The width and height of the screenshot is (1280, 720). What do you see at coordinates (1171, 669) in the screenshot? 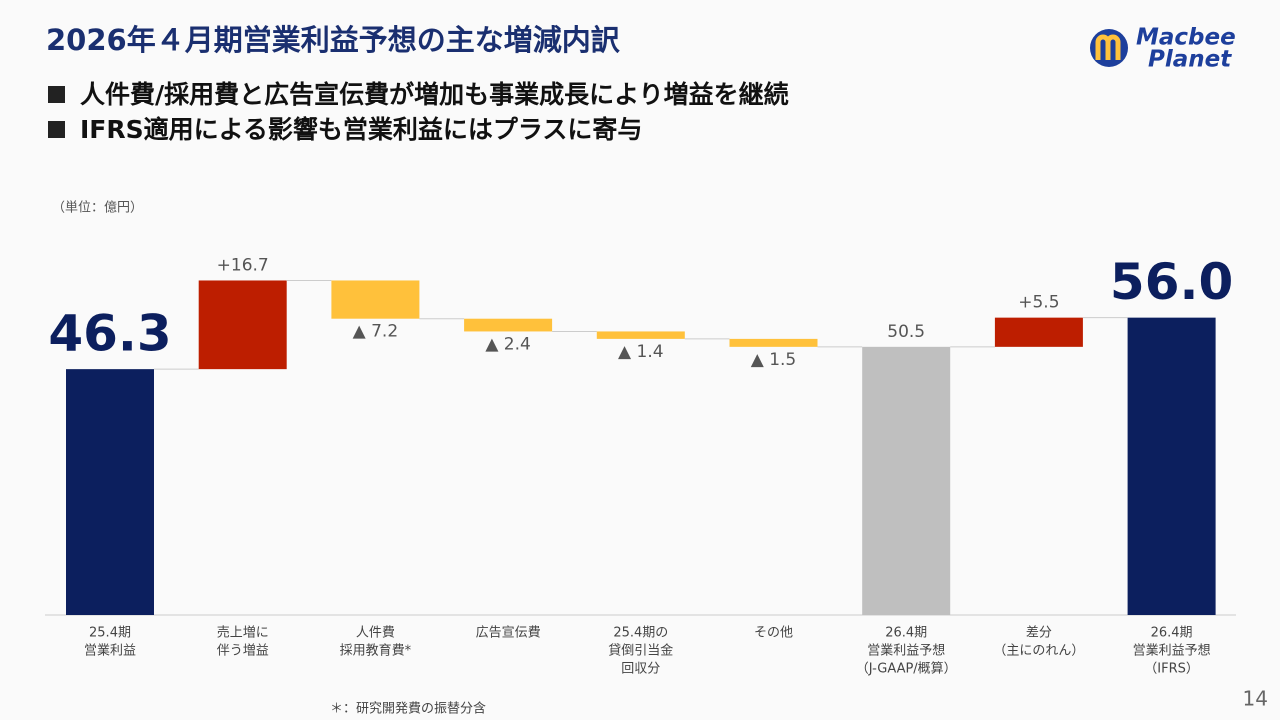
I see `x-tick-label: （IFRS）` at bounding box center [1171, 669].